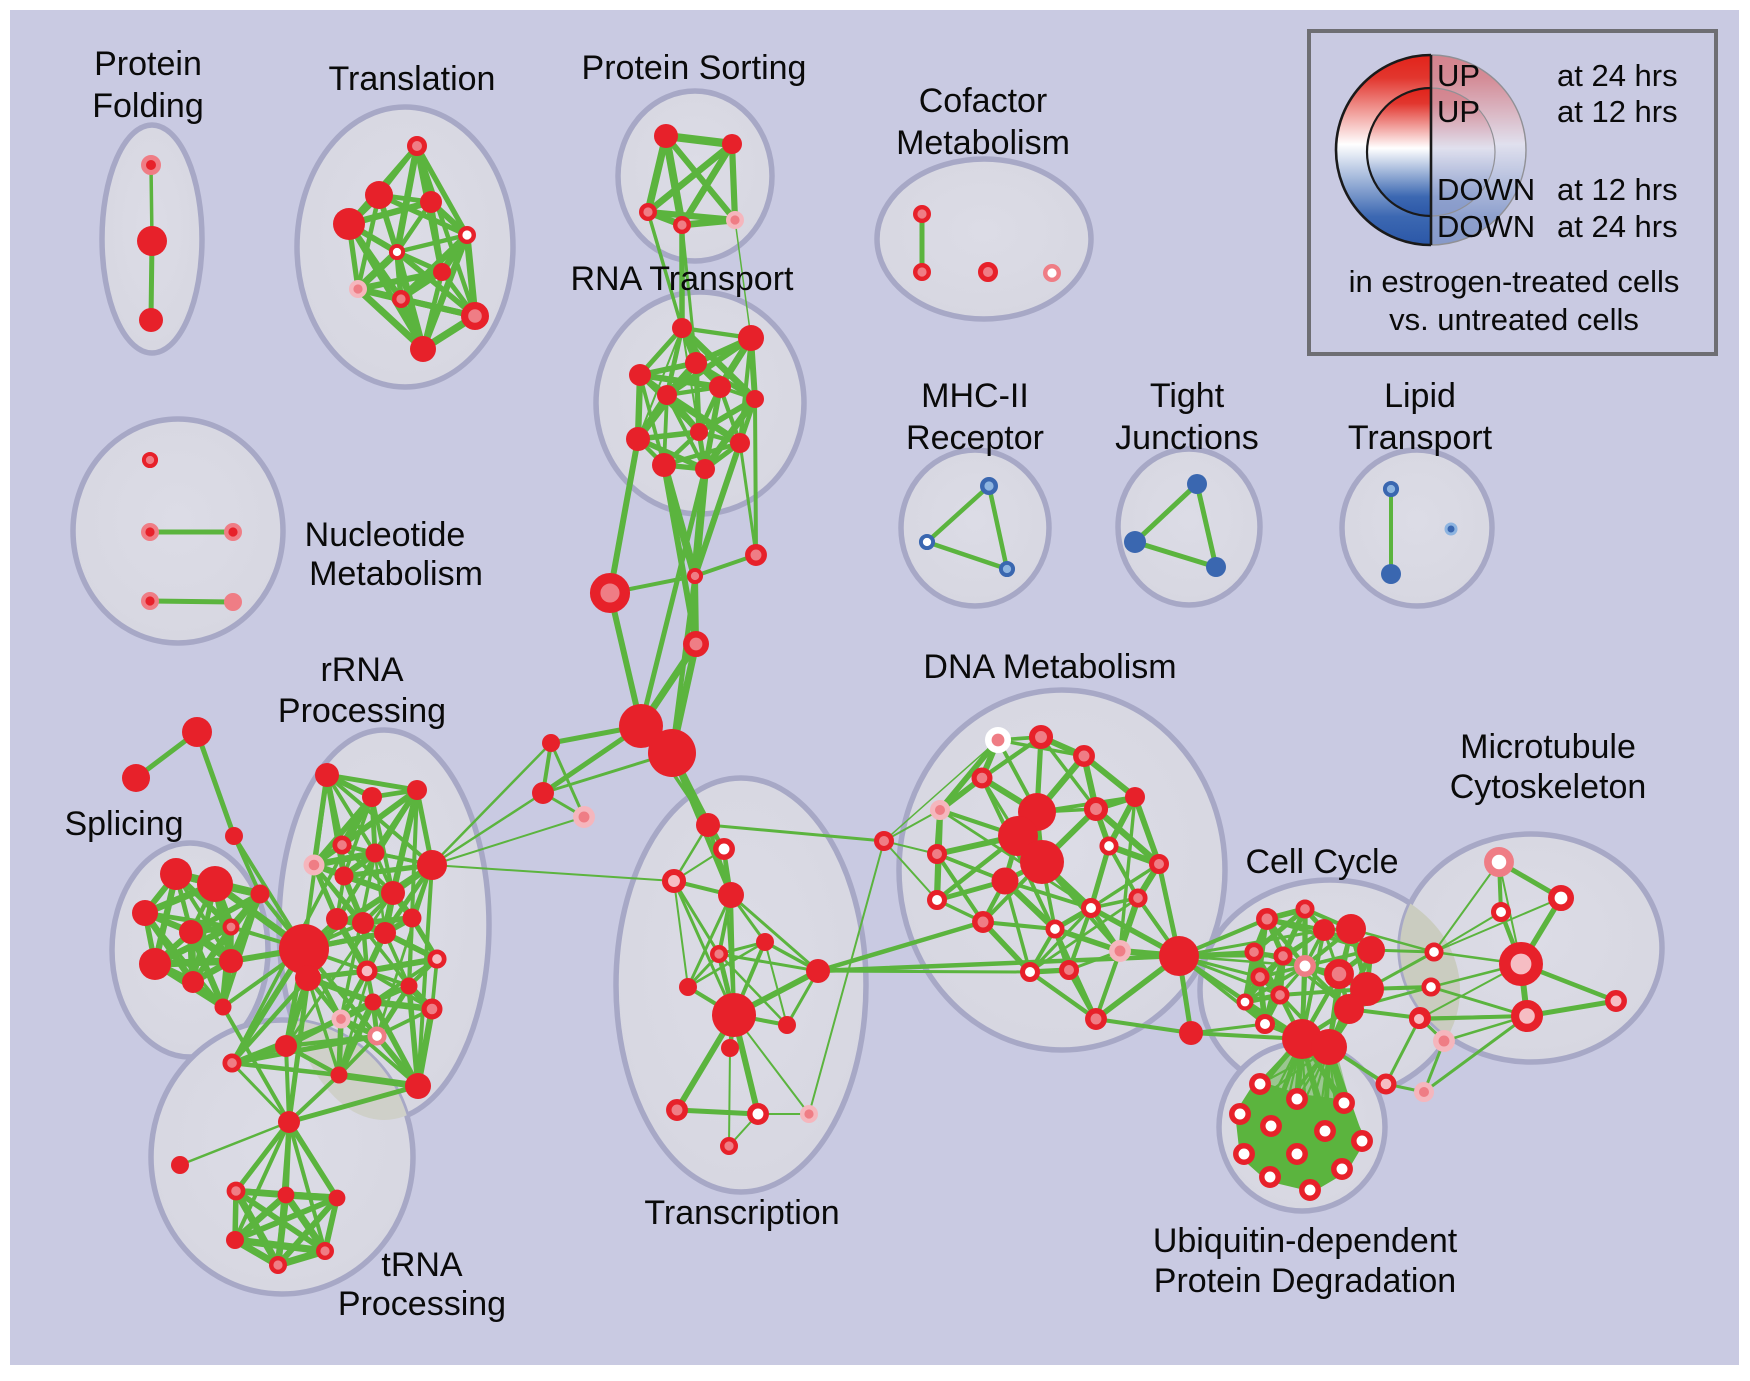  I want to click on svg-text: Cytoskeleton, so click(1548, 787).